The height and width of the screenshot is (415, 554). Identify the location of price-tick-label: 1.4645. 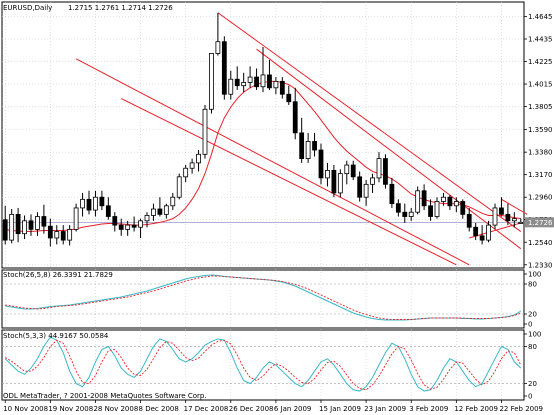
(540, 17).